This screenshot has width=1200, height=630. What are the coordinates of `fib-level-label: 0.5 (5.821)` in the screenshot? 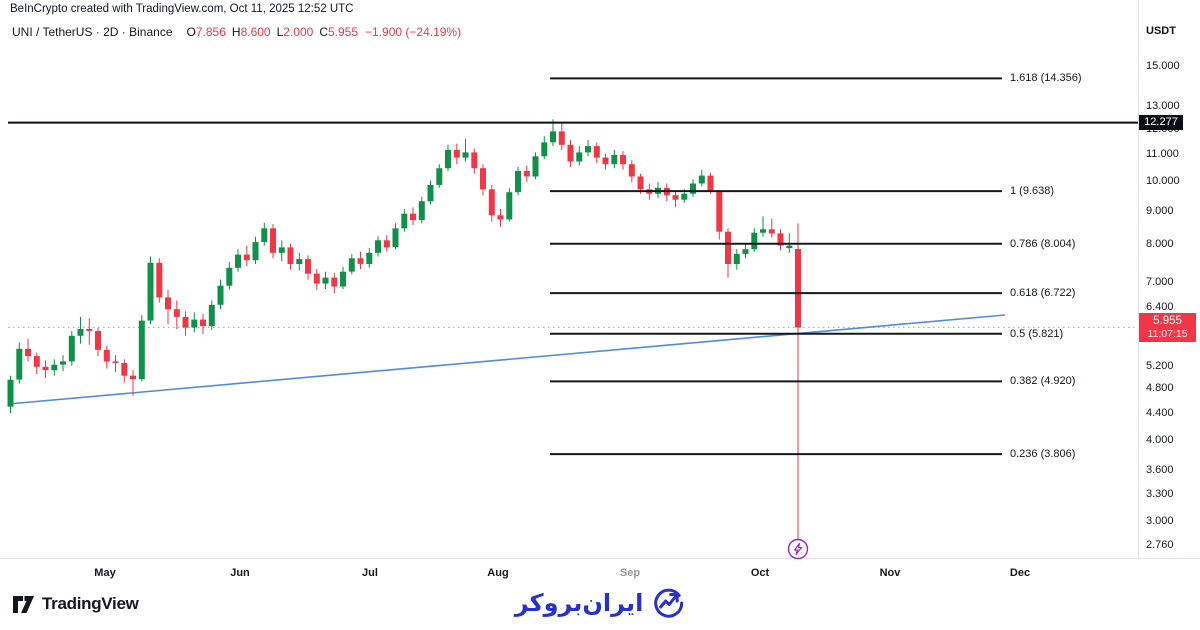 It's located at (1037, 333).